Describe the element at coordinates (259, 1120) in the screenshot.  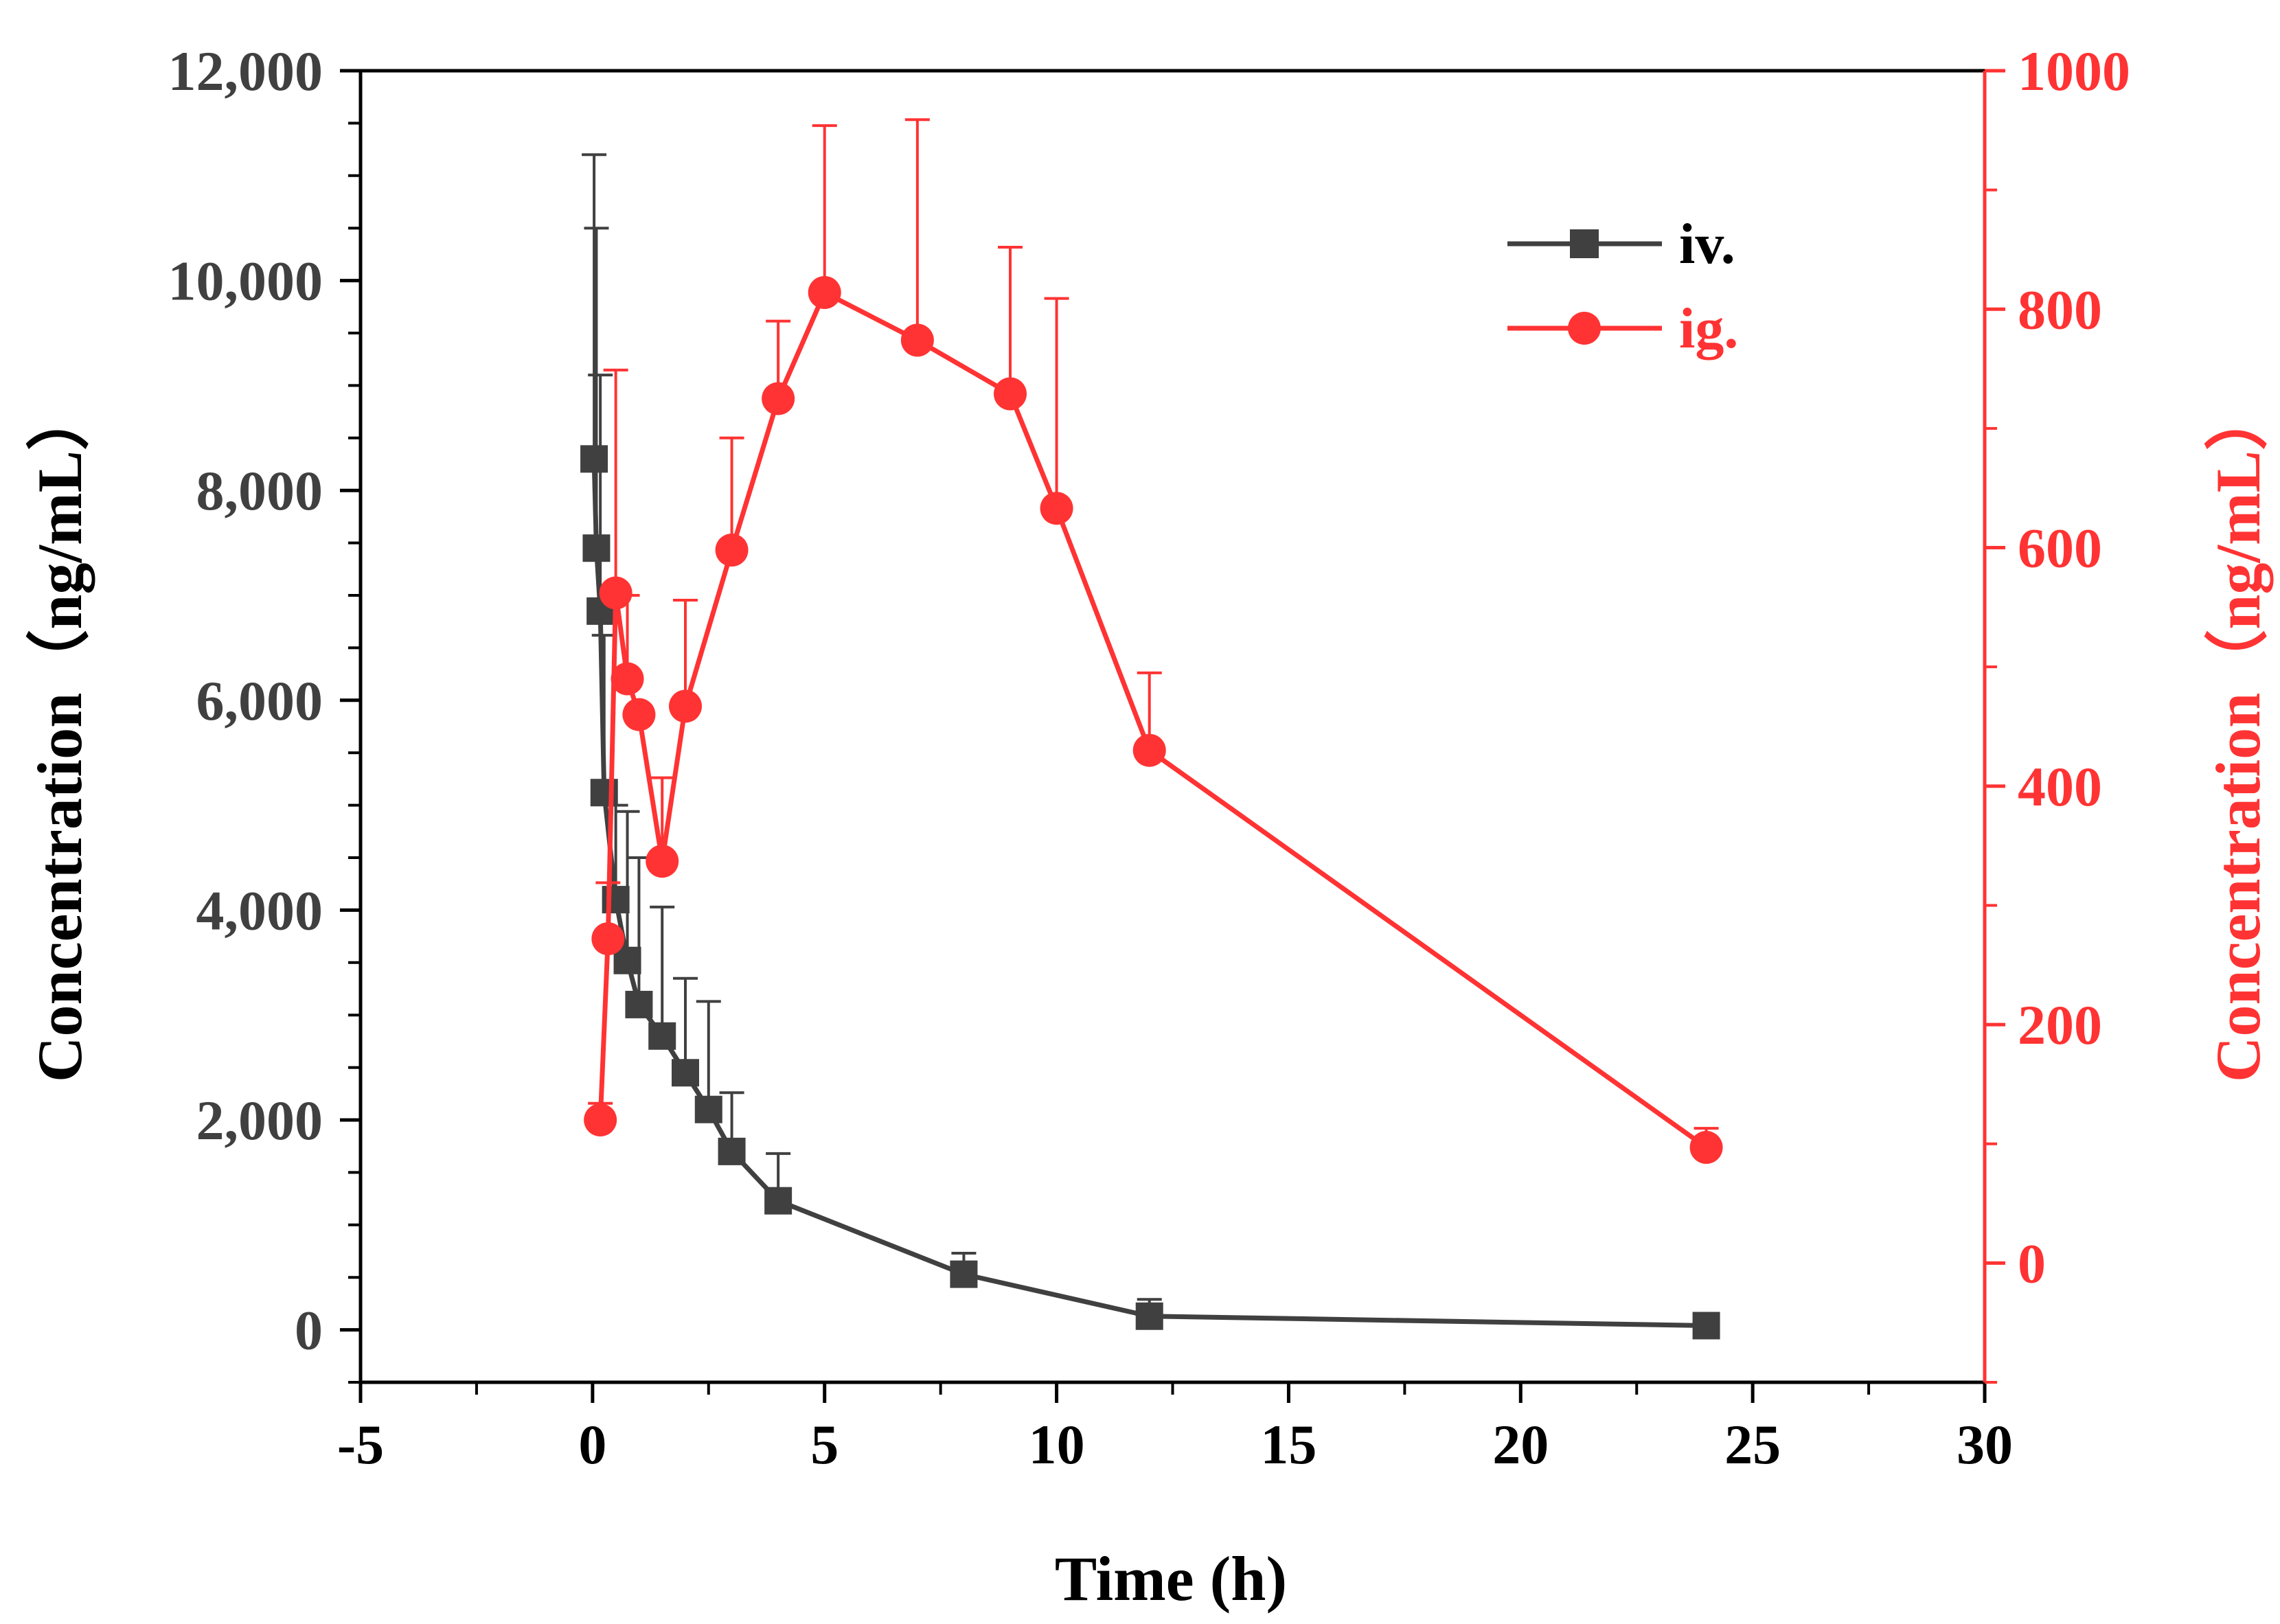
I see `y-left-tick-label: 2,000` at that location.